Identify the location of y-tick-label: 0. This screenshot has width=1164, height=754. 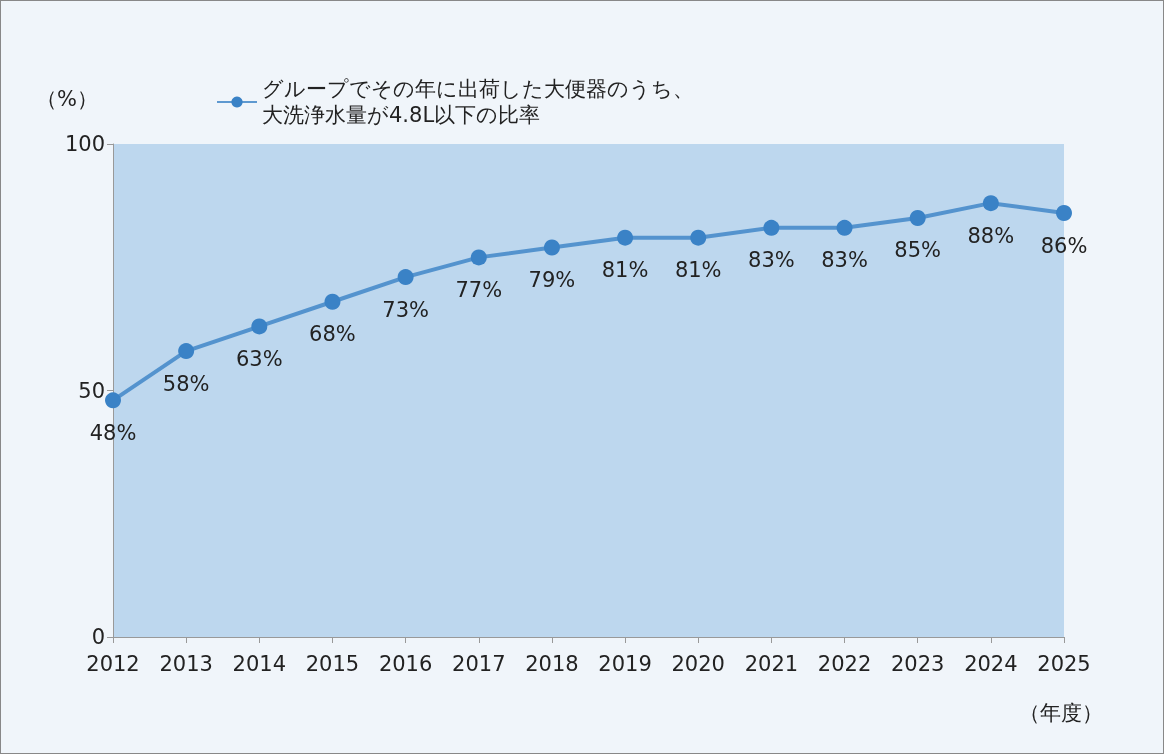
(98, 637).